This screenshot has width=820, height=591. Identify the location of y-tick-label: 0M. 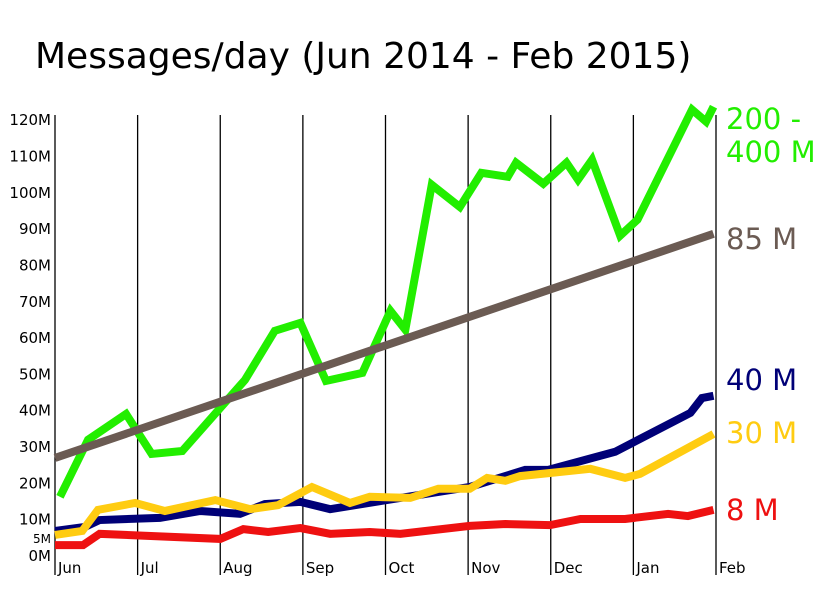
(40, 556).